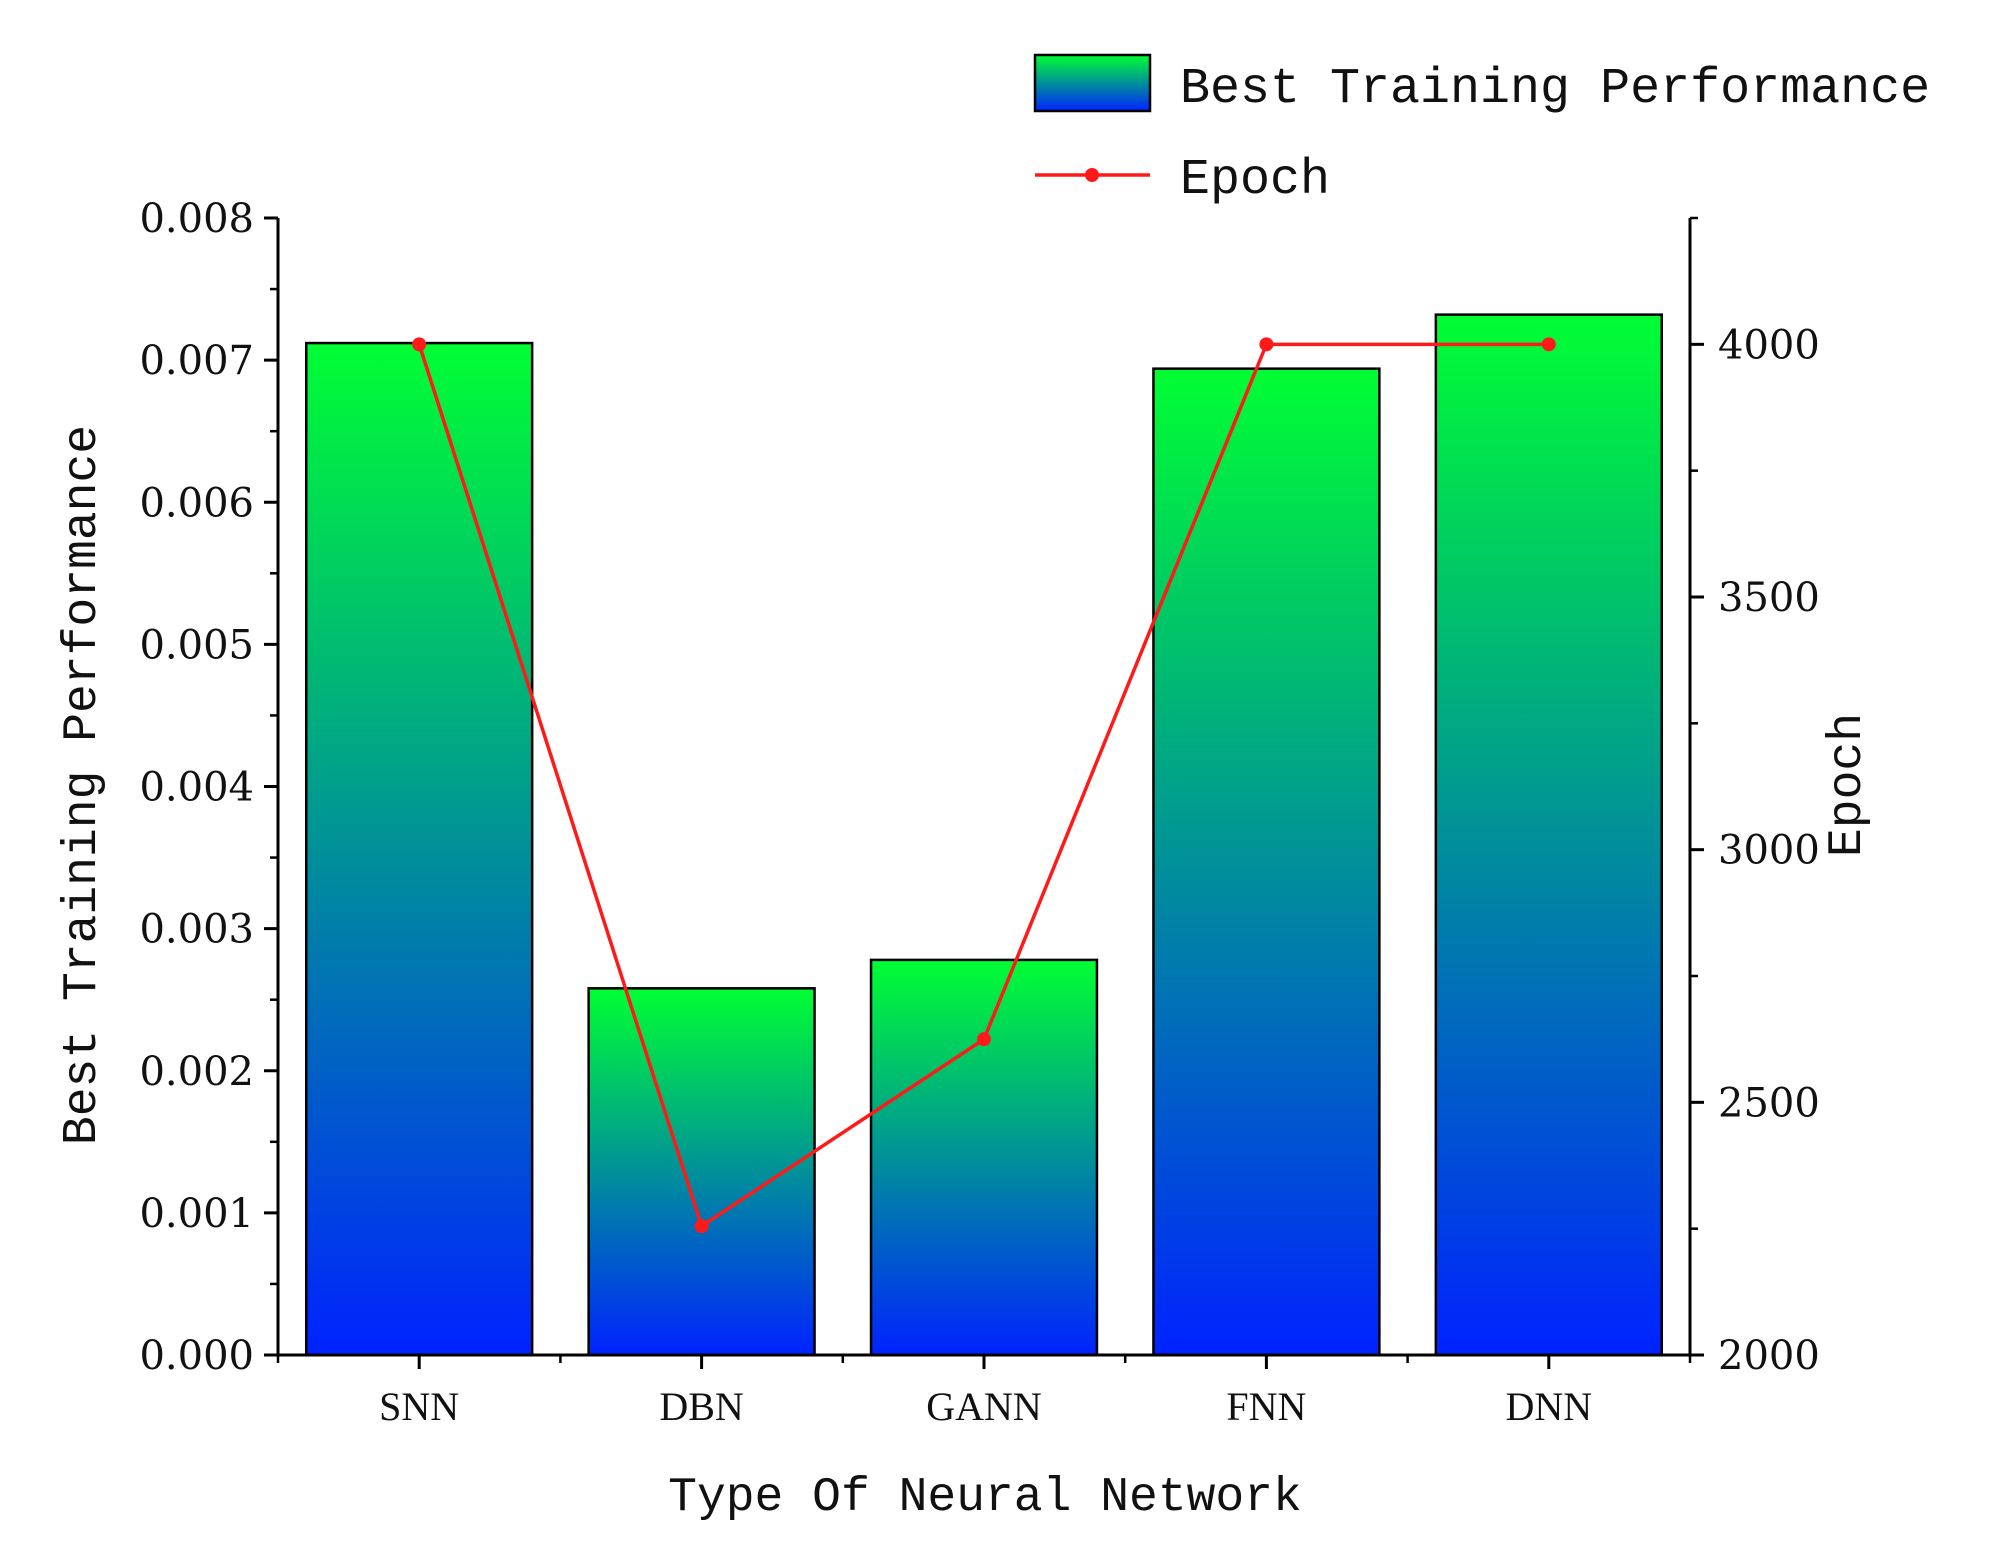  I want to click on epoch-point-gann, so click(984, 1039).